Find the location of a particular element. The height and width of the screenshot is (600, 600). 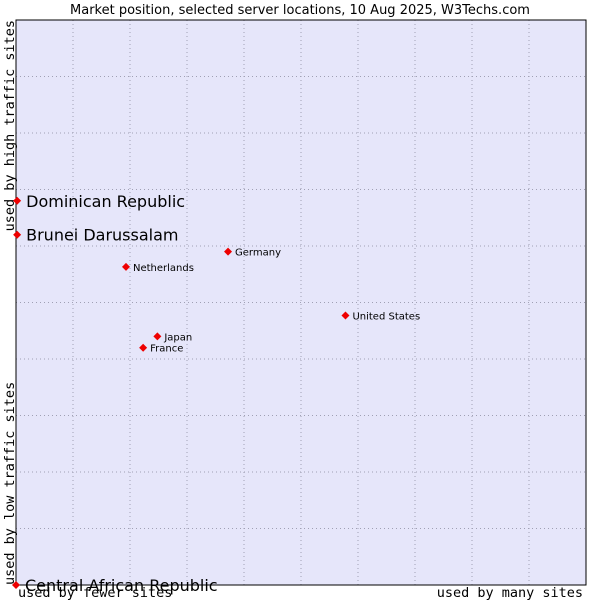

y-axis-label-high: used by high traffic sites is located at coordinates (10, 125).